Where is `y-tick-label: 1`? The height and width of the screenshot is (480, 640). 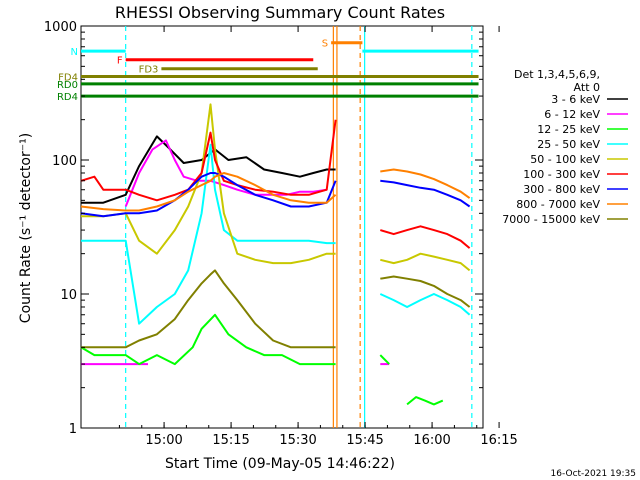 y-tick-label: 1 is located at coordinates (73, 429).